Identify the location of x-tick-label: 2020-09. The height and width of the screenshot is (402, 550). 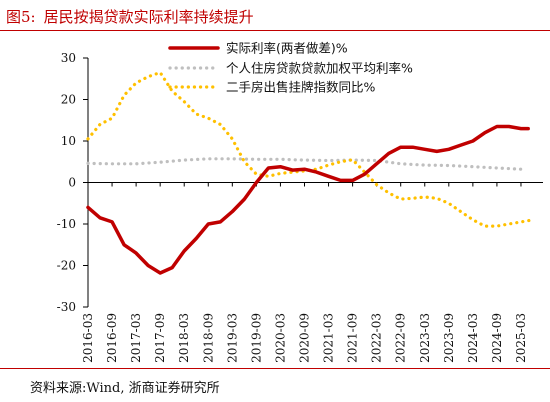
(304, 338).